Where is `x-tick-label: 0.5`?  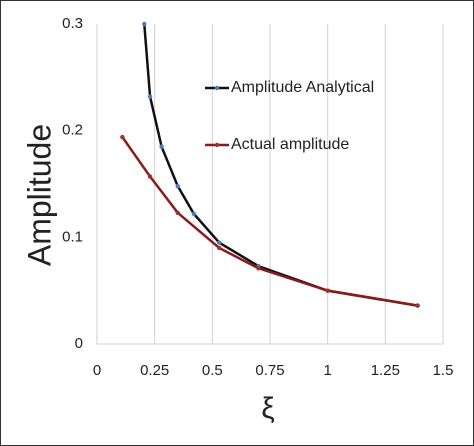 x-tick-label: 0.5 is located at coordinates (212, 370).